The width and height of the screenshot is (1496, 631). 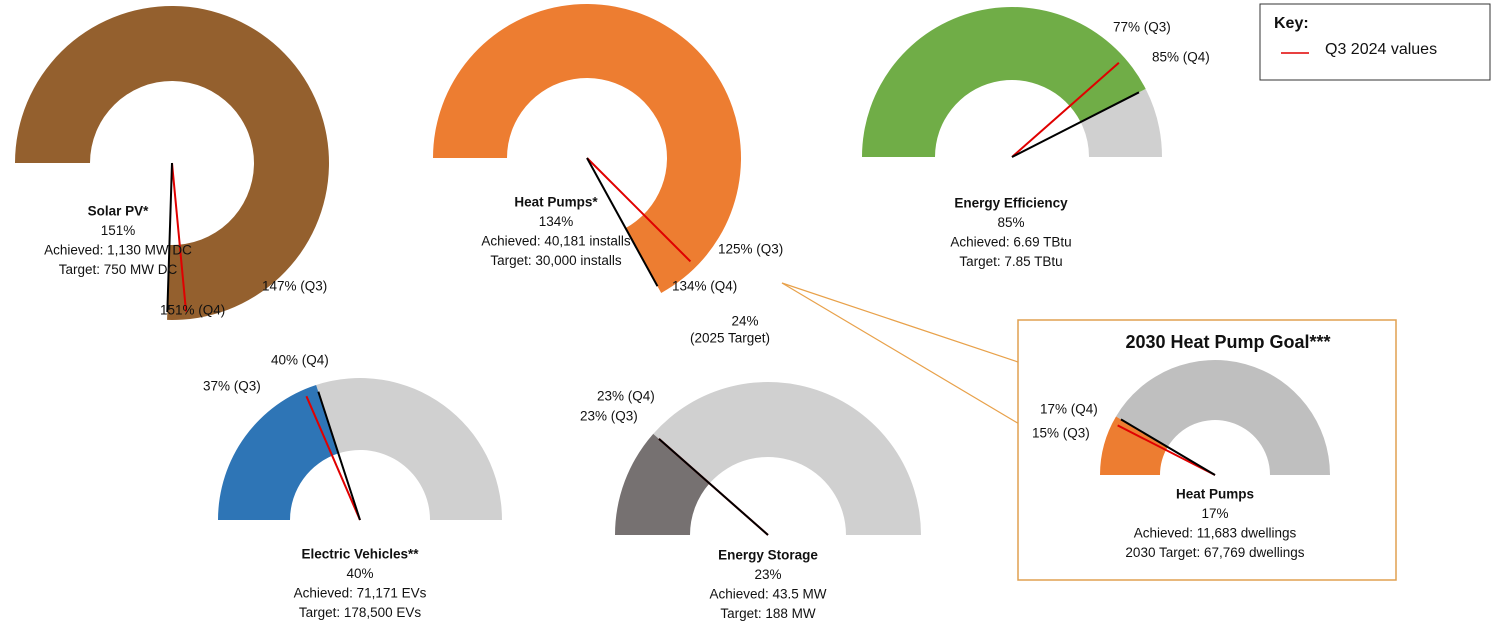 I want to click on gauge-value: 23%, so click(x=767, y=574).